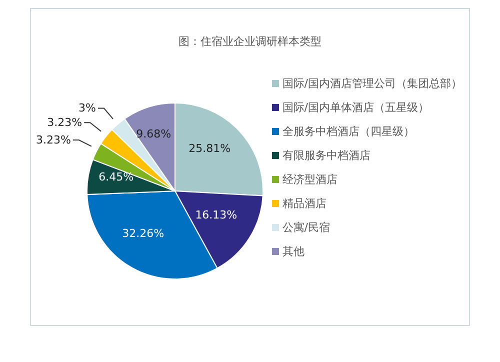 Image resolution: width=500 pixels, height=362 pixels. What do you see at coordinates (326, 155) in the screenshot?
I see `legend-label: 有限服务中档酒店` at bounding box center [326, 155].